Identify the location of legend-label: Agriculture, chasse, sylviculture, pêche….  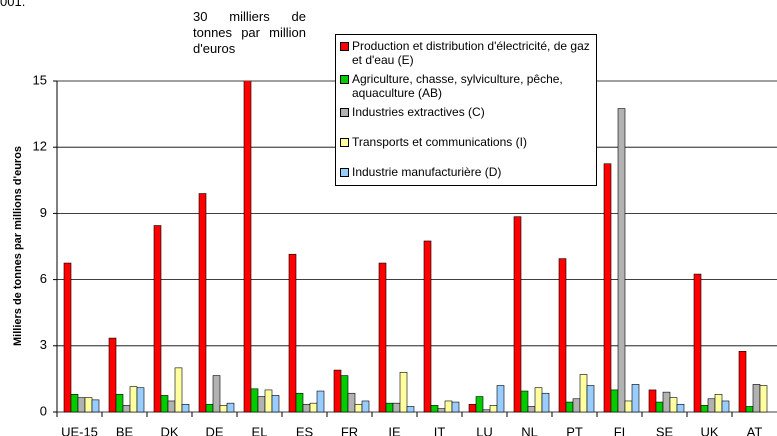
(457, 86).